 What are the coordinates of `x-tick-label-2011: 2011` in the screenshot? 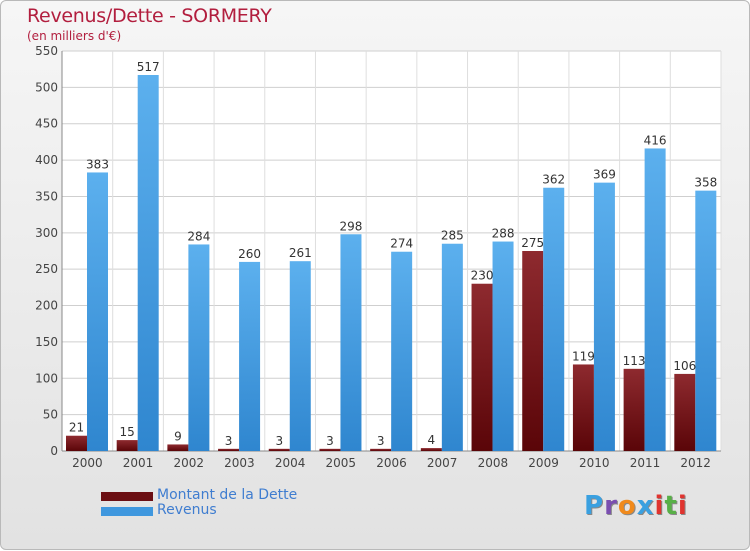 It's located at (645, 463).